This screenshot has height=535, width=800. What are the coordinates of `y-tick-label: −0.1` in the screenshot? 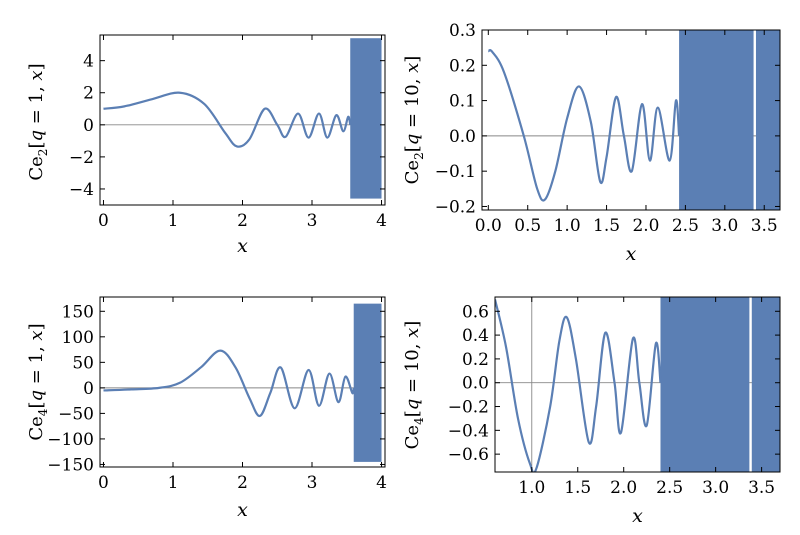 It's located at (455, 172).